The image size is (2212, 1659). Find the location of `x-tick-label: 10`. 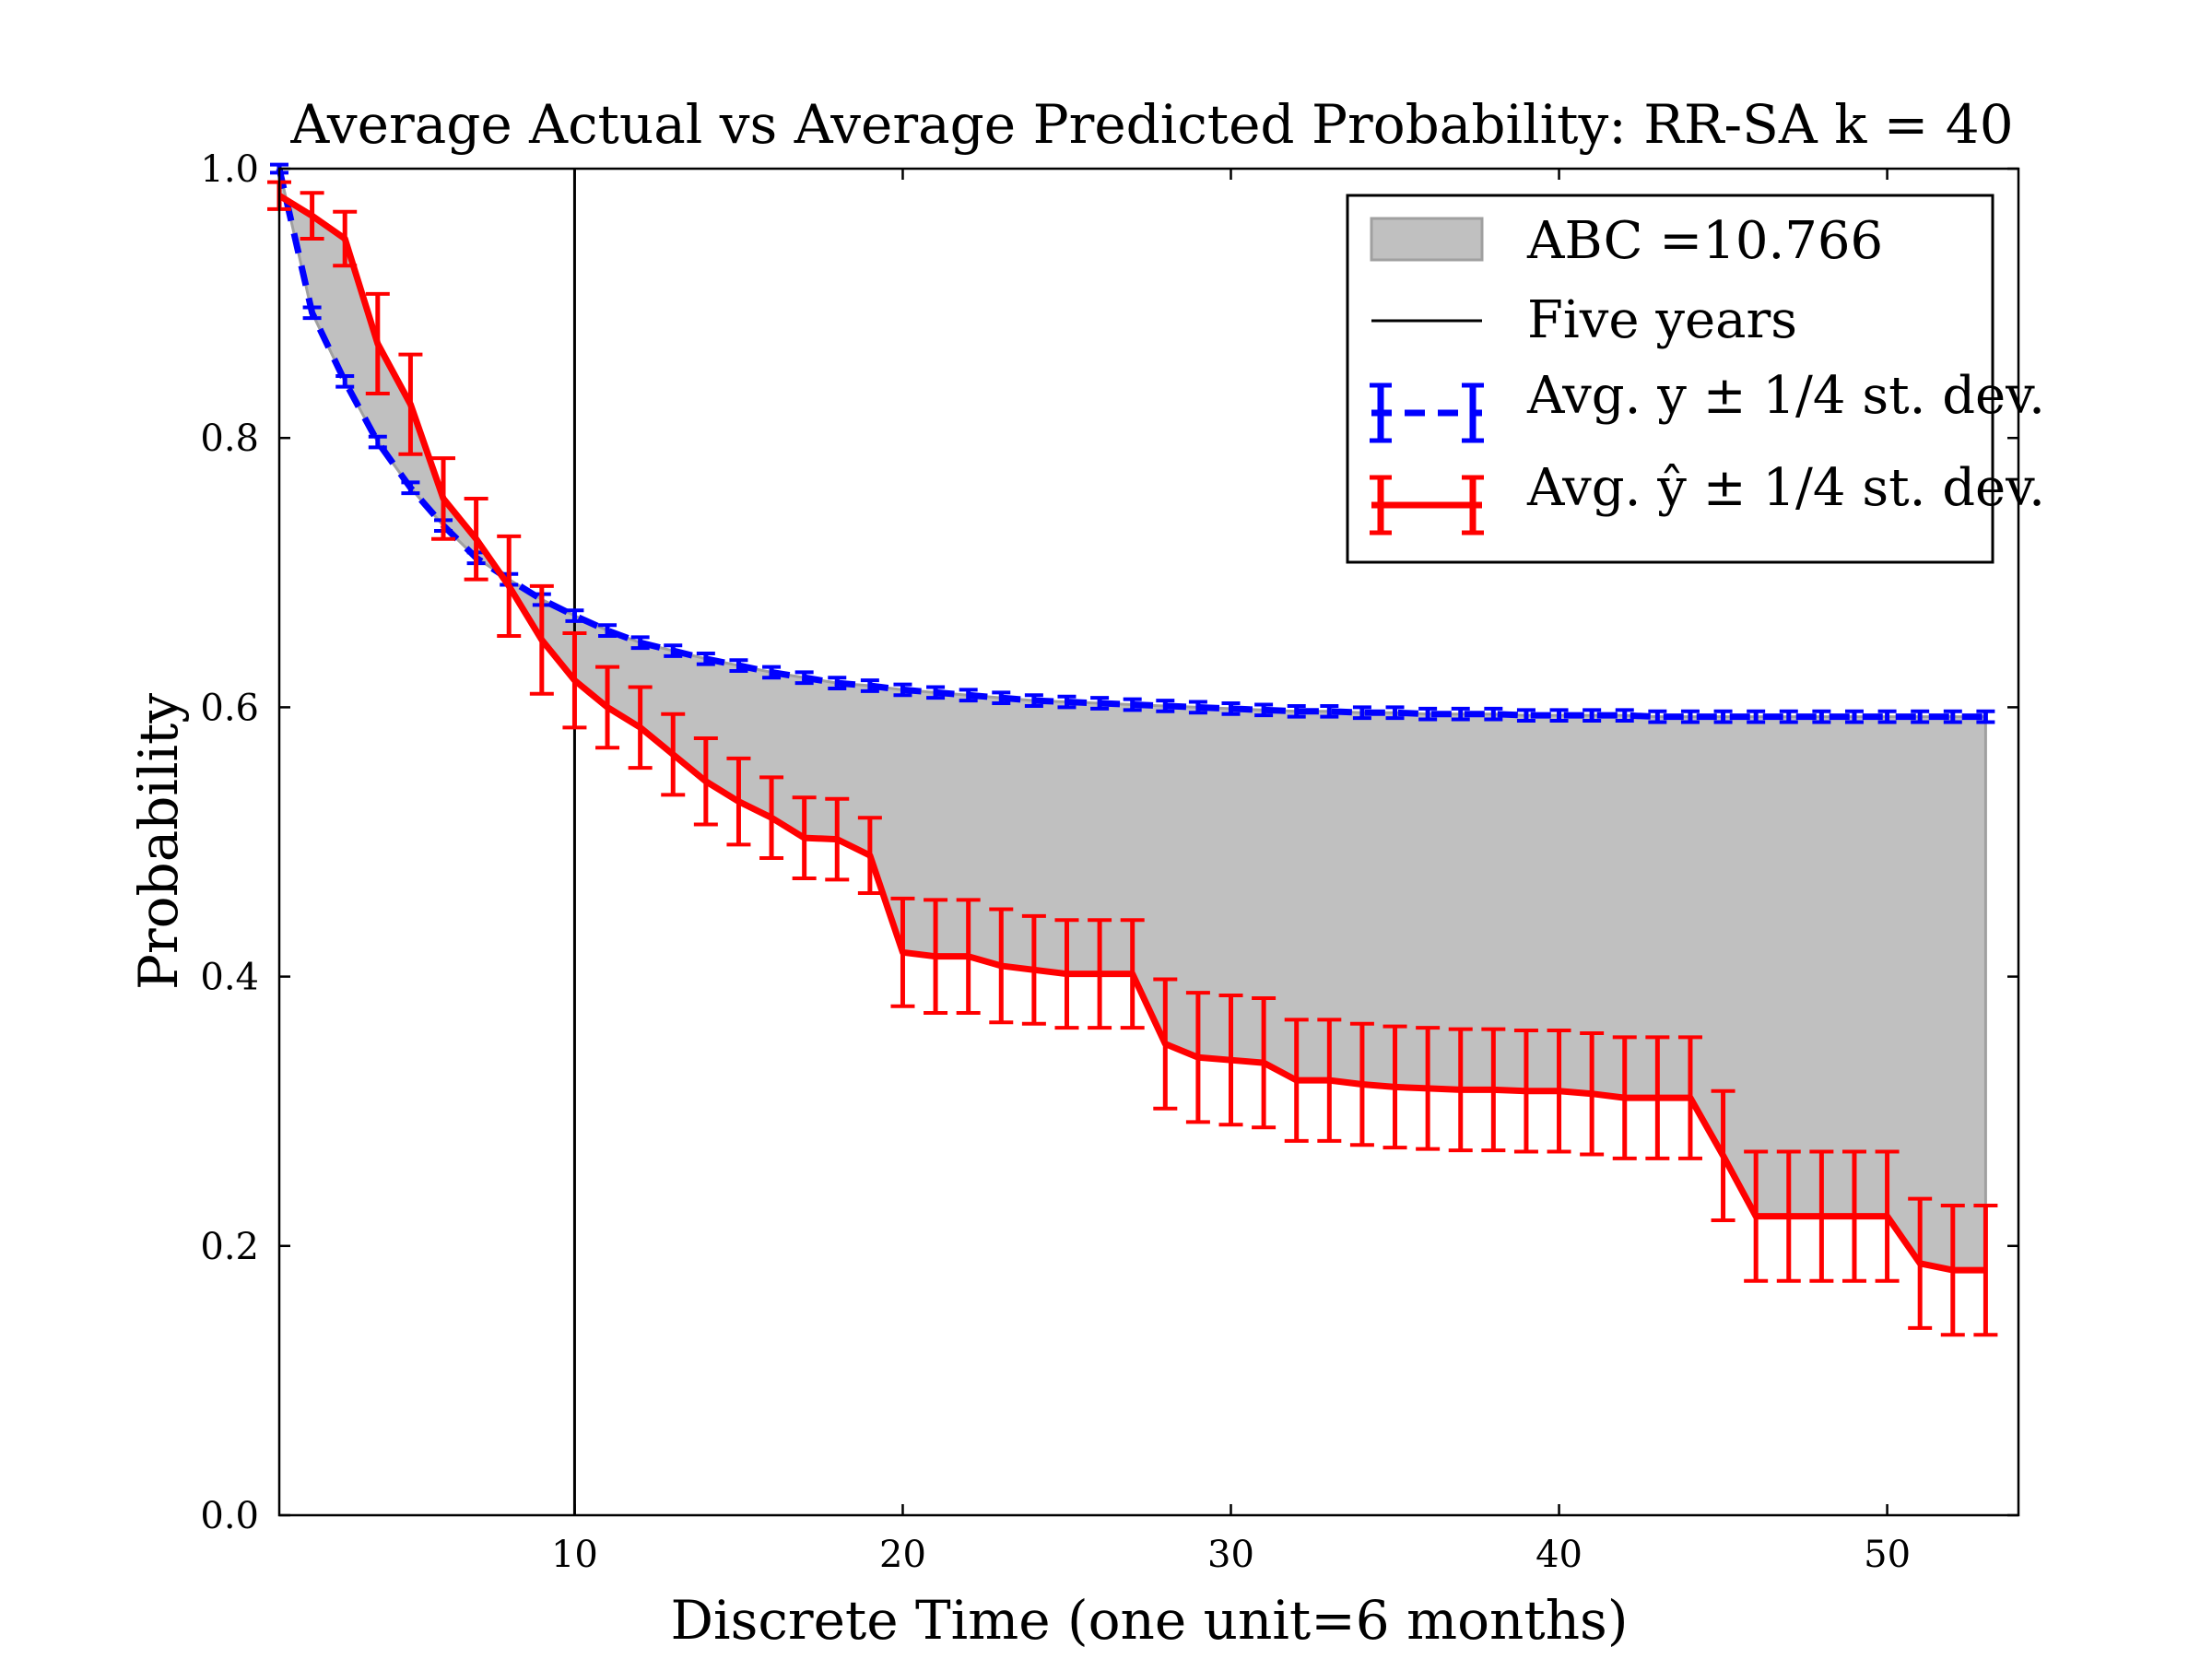

x-tick-label: 10 is located at coordinates (574, 1555).